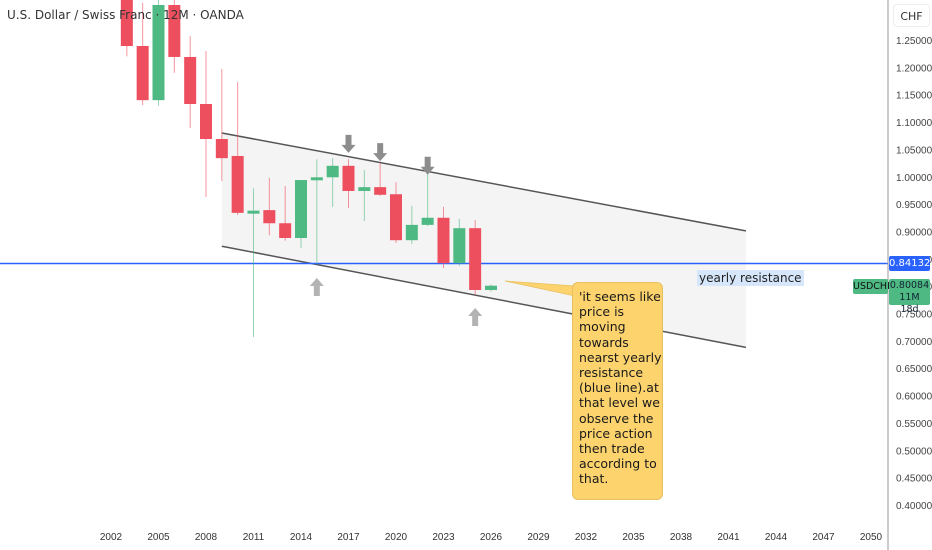 Image resolution: width=932 pixels, height=550 pixels. What do you see at coordinates (776, 537) in the screenshot?
I see `time-tick-label: 2044` at bounding box center [776, 537].